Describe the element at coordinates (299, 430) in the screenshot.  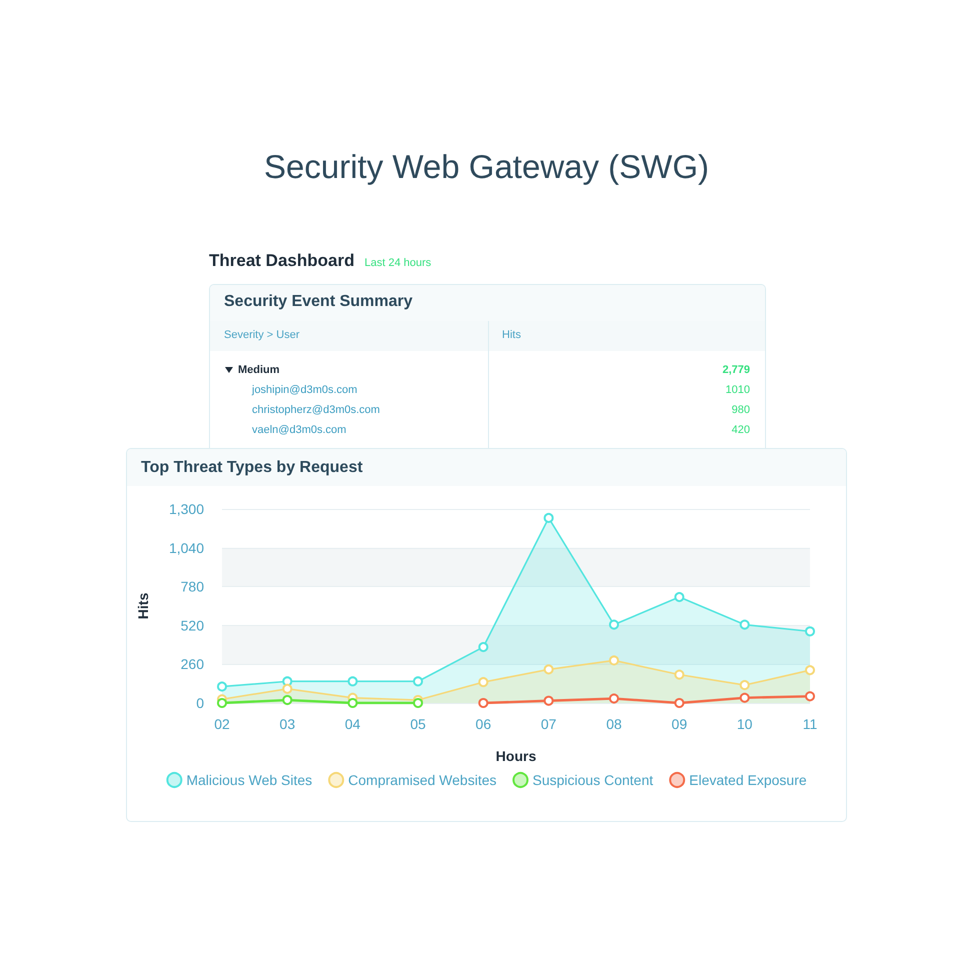
I see `category-label: vaeln@d3m0s.com` at that location.